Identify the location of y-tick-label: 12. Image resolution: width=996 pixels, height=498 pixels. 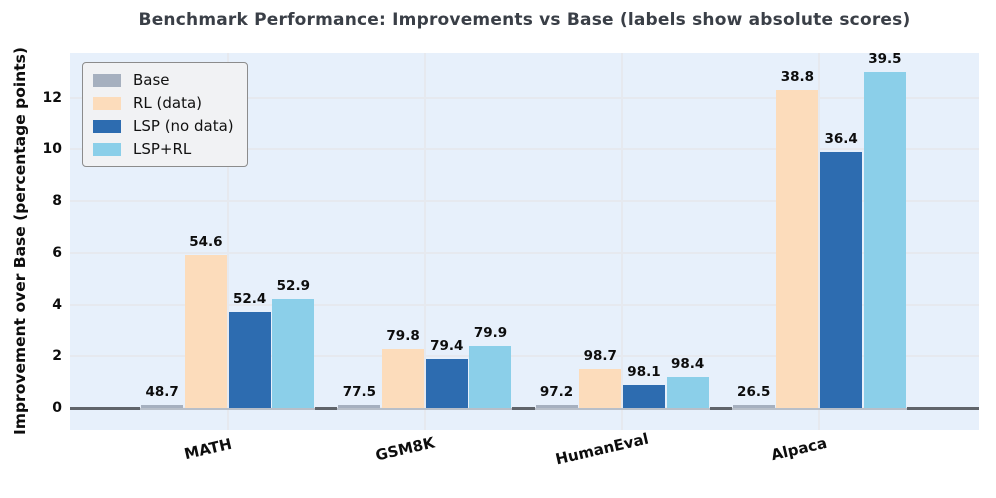
(52, 97).